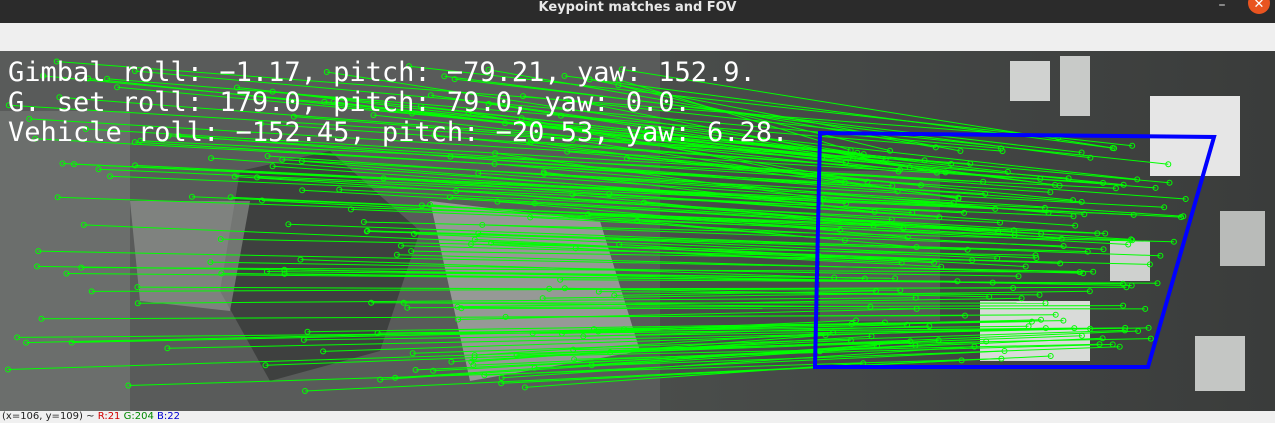  I want to click on window-toolbar, so click(637, 37).